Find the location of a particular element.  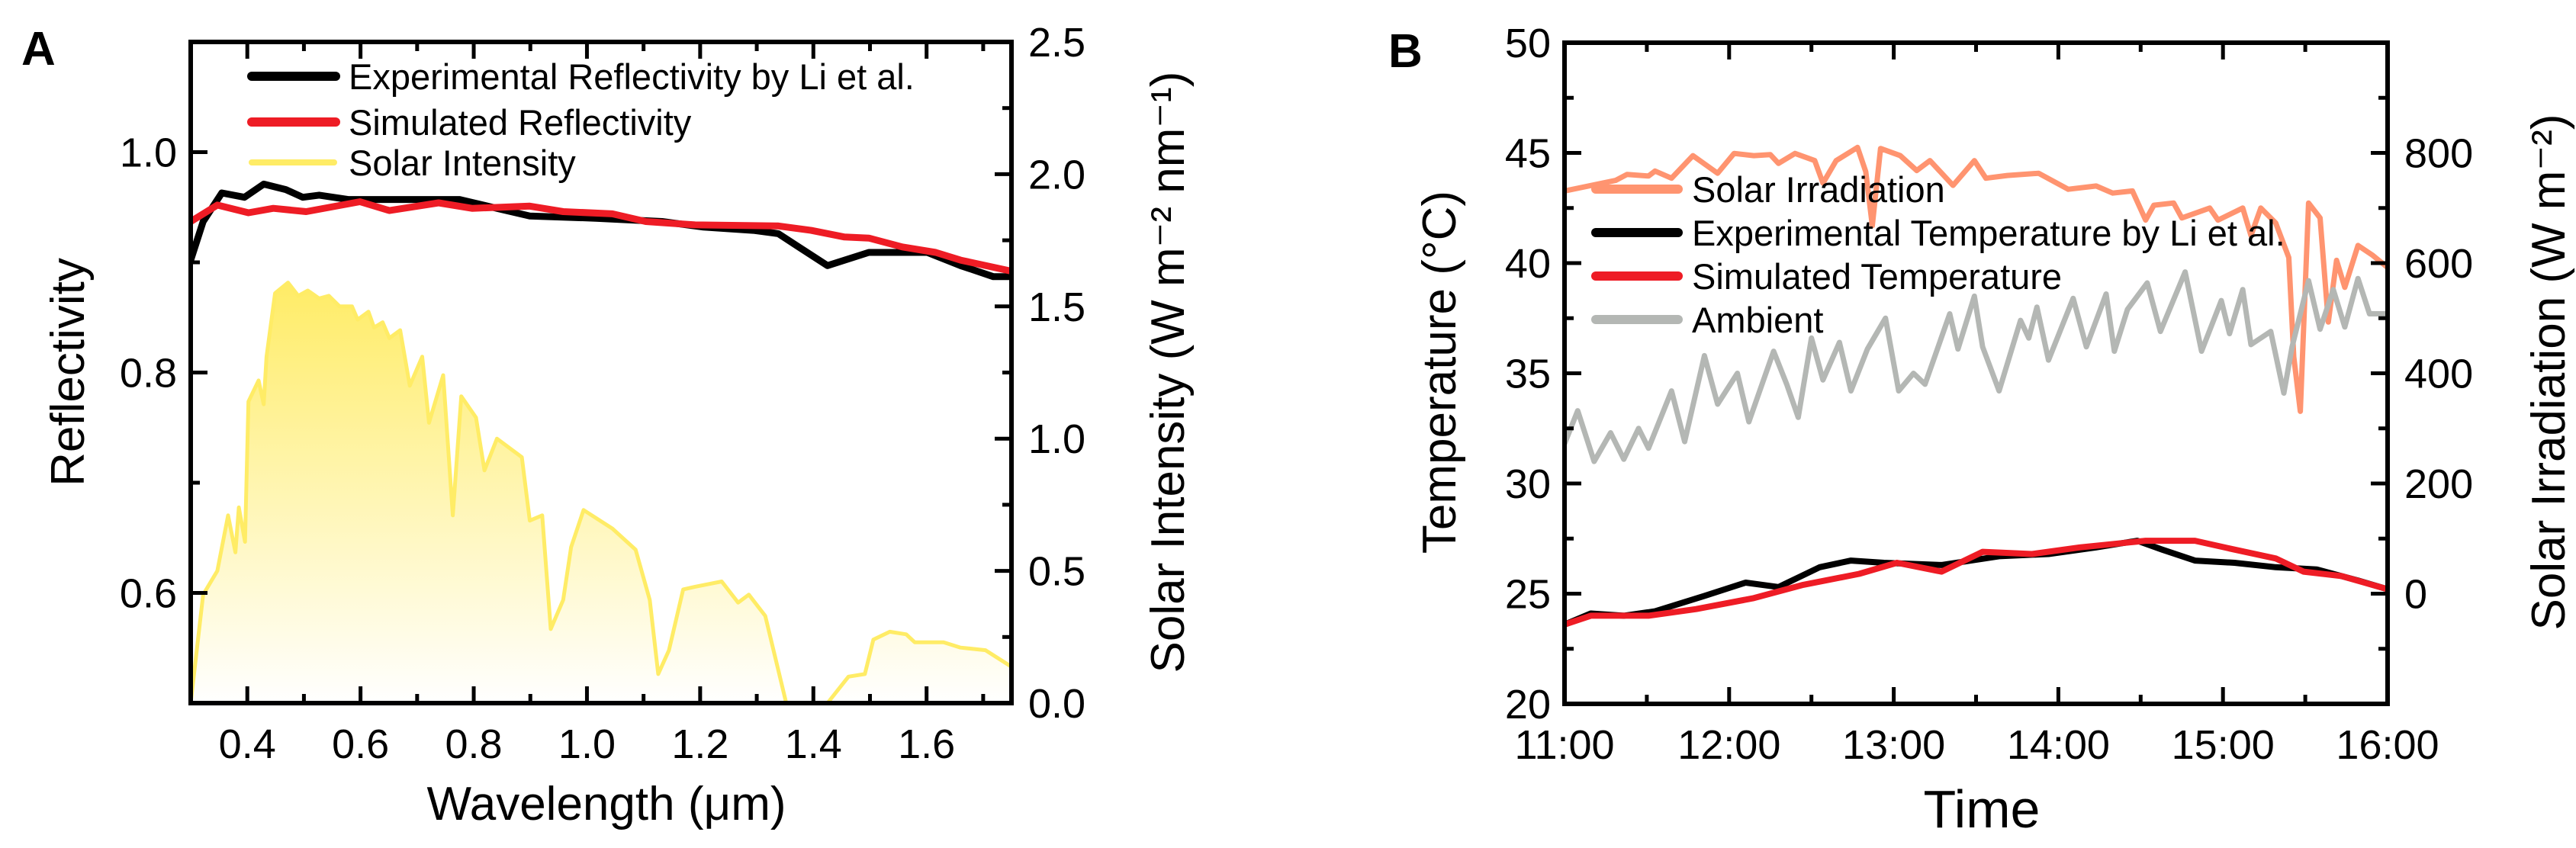

y-tick-label: 1.0 is located at coordinates (149, 153).